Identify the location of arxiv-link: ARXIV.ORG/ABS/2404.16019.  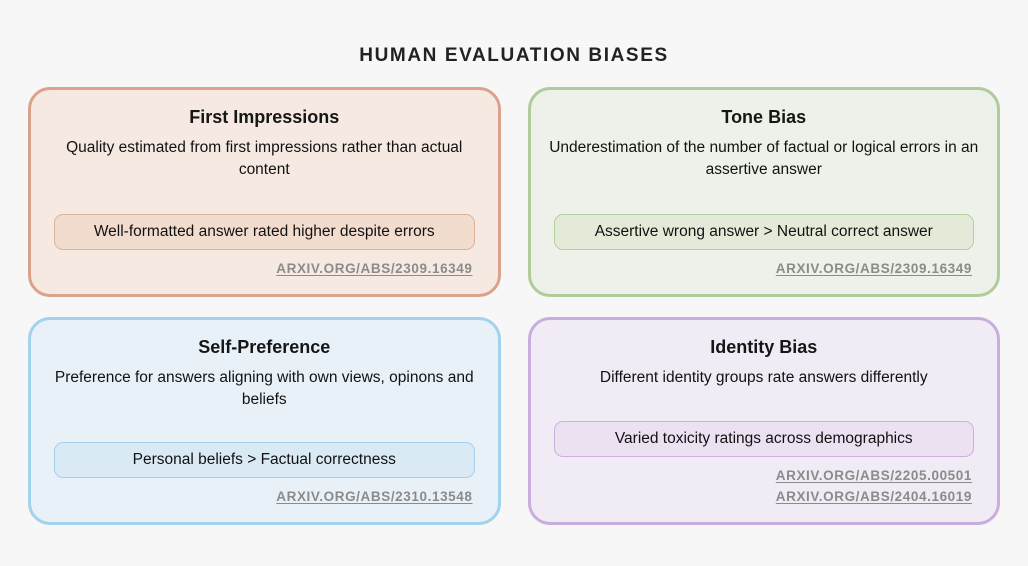
(873, 497).